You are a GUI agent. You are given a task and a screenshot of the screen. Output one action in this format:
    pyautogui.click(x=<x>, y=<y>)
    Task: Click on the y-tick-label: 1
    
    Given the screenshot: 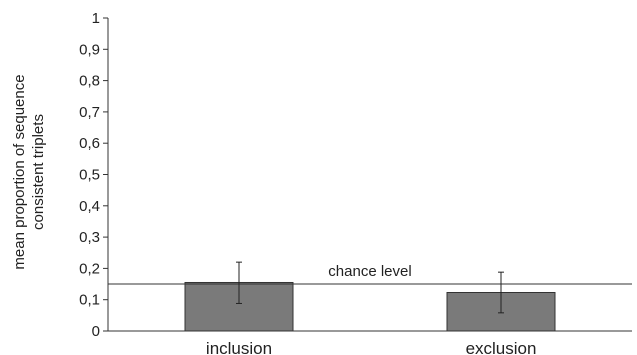 What is the action you would take?
    pyautogui.click(x=96, y=18)
    